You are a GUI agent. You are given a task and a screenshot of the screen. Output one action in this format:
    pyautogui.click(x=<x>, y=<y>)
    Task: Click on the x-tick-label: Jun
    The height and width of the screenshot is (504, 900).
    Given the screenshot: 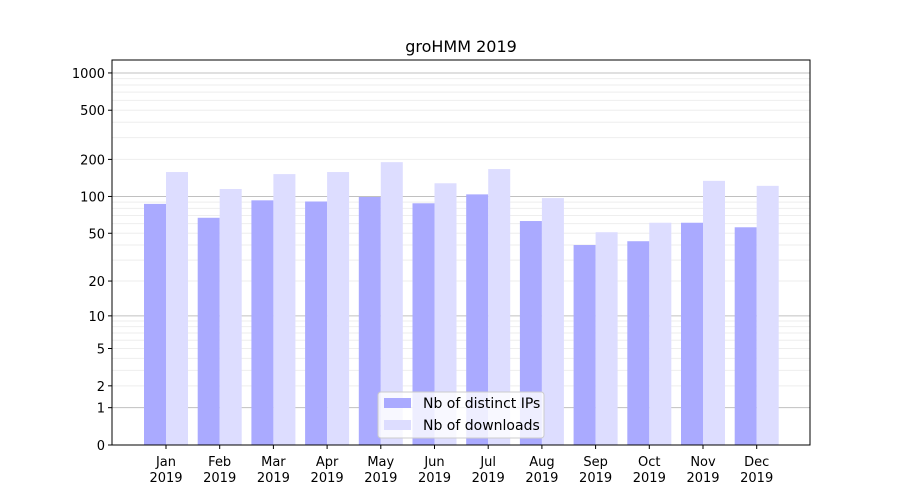 What is the action you would take?
    pyautogui.click(x=433, y=462)
    